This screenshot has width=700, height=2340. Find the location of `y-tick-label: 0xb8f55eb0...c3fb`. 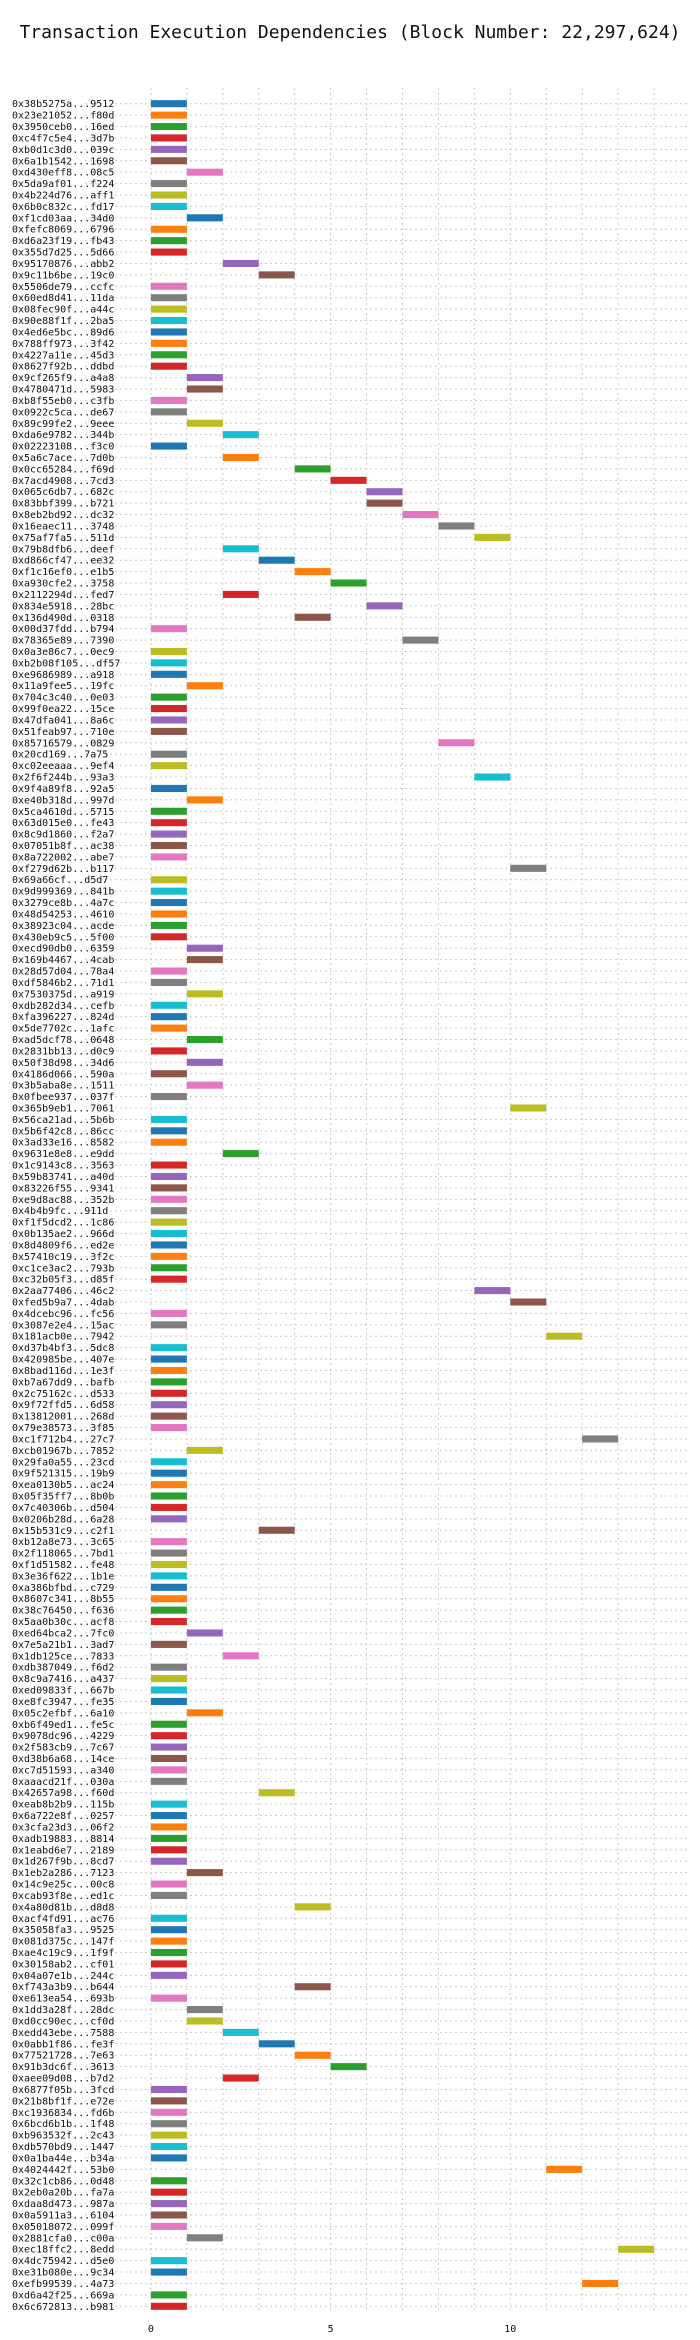

y-tick-label: 0xb8f55eb0...c3fb is located at coordinates (63, 401).